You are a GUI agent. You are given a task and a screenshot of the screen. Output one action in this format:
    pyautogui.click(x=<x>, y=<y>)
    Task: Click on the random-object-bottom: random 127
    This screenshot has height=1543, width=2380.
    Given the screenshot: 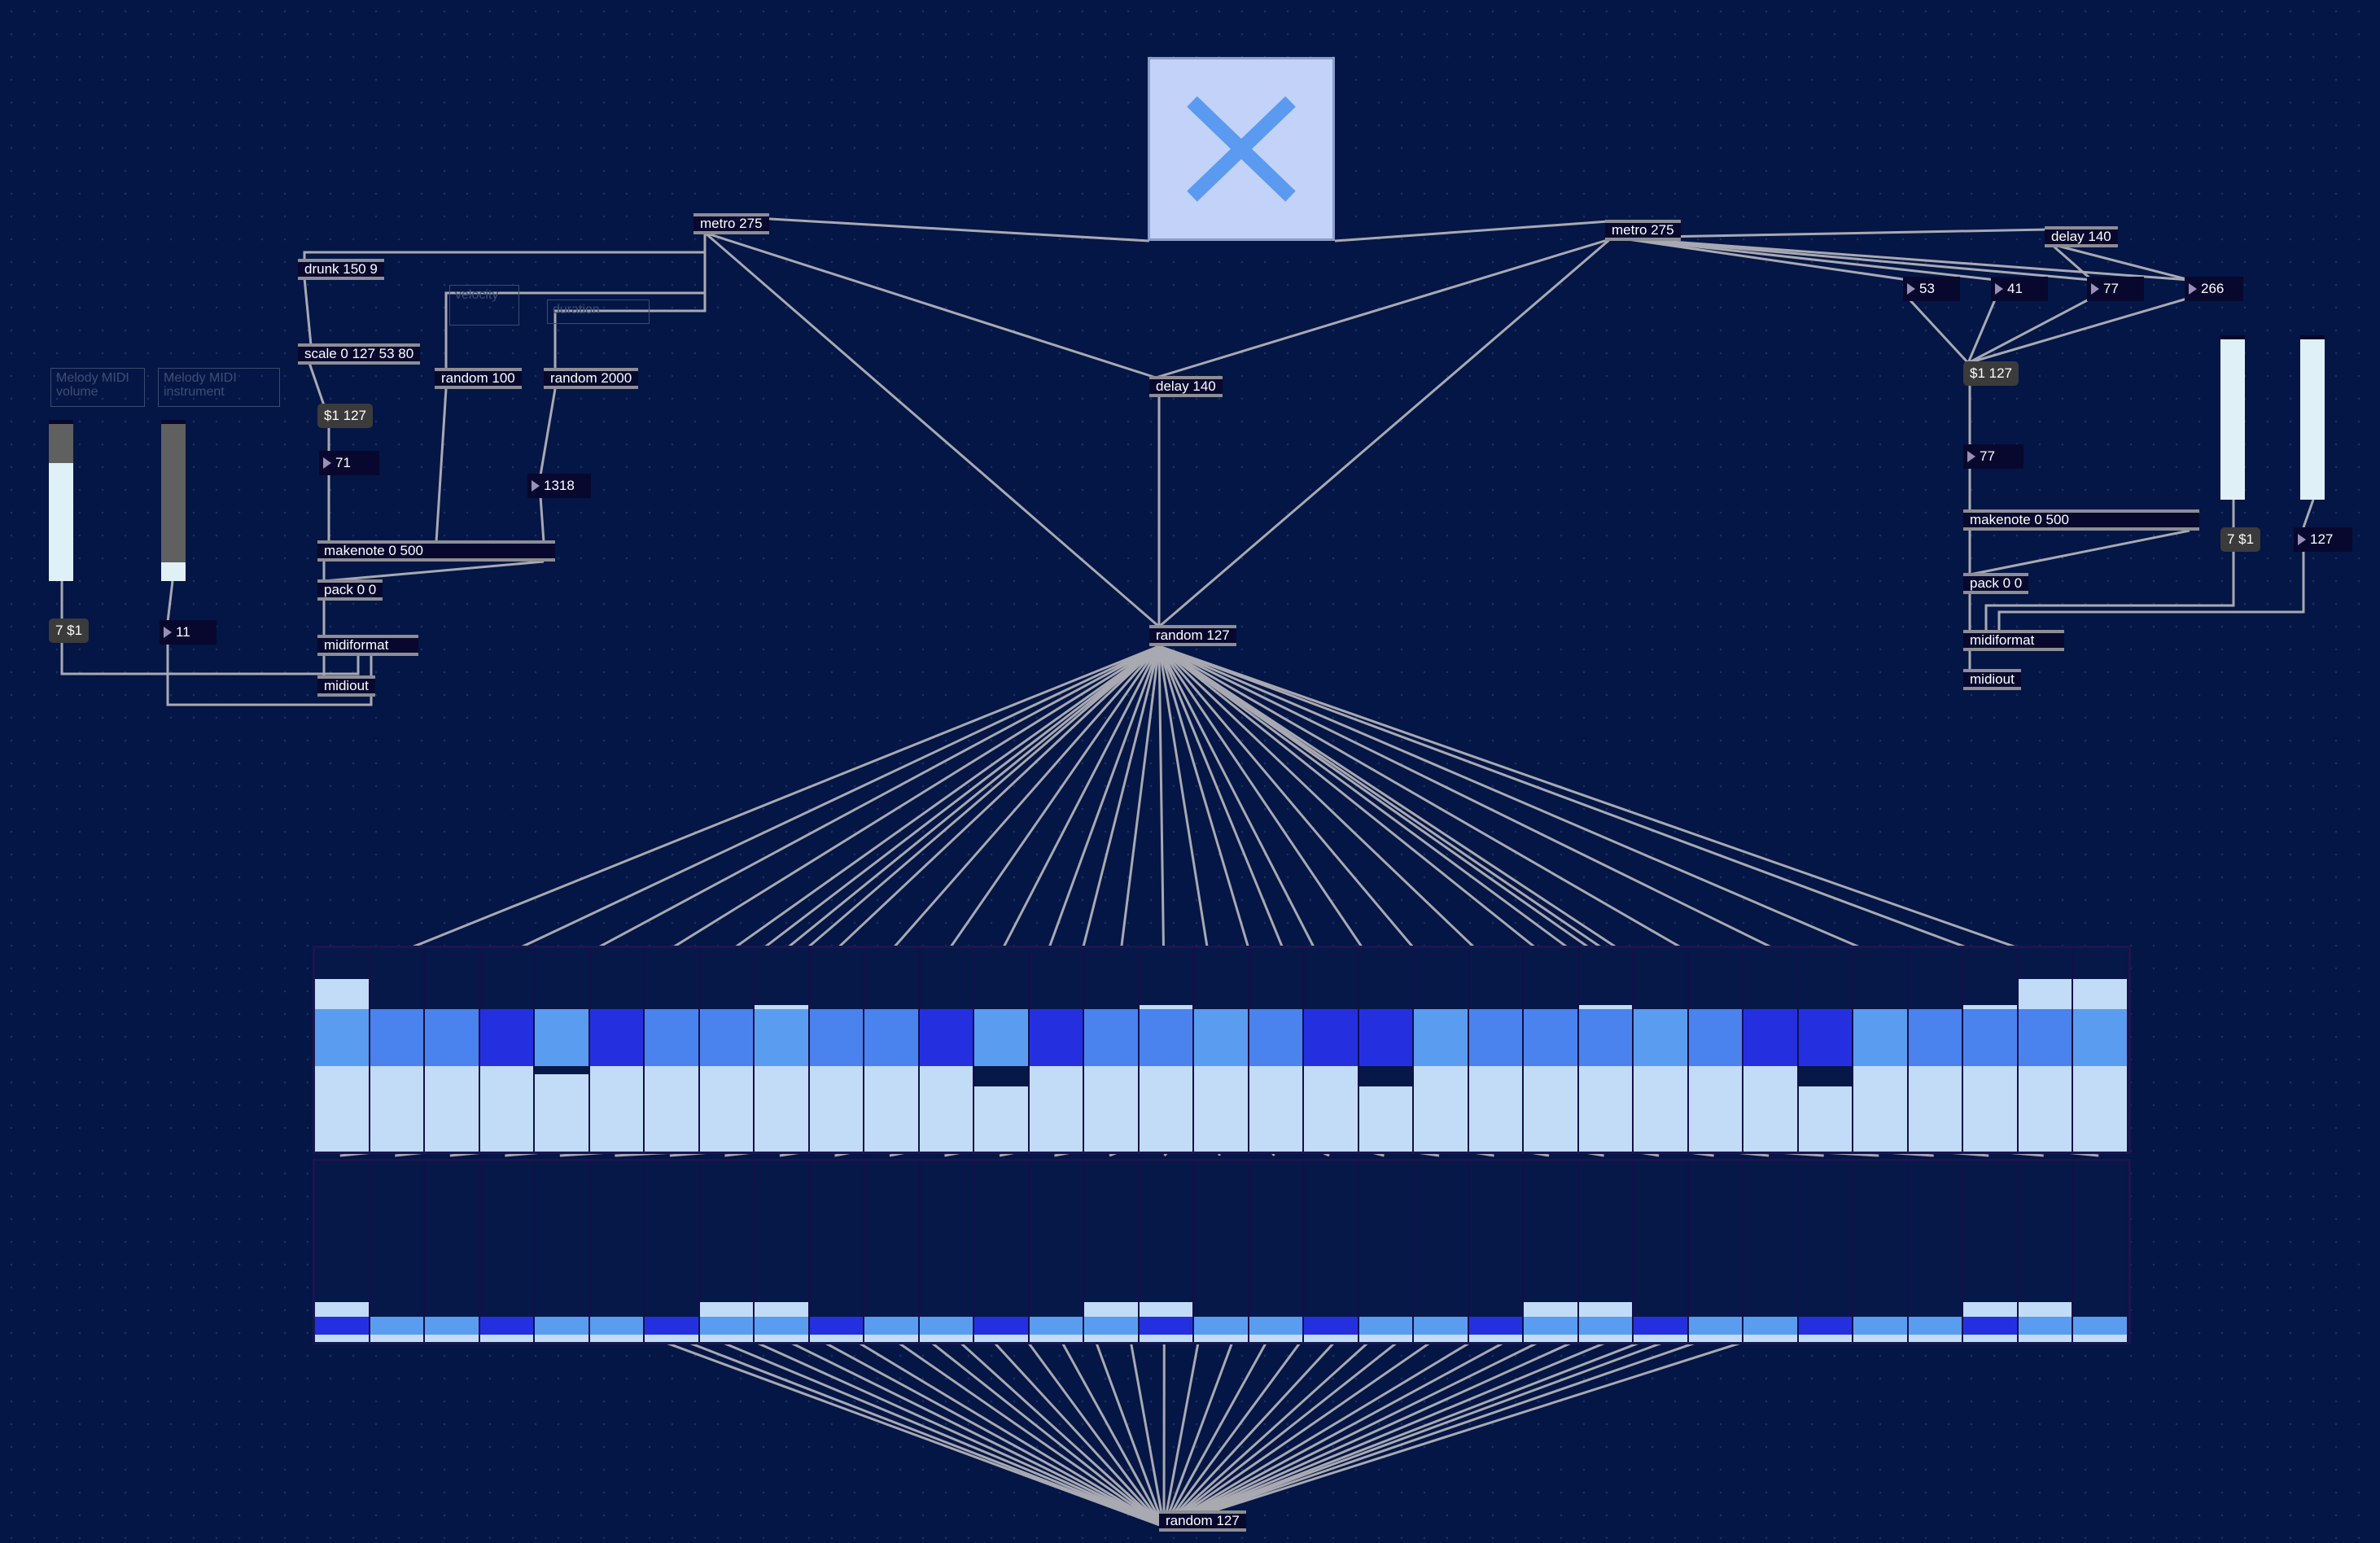 What is the action you would take?
    pyautogui.click(x=1202, y=1521)
    